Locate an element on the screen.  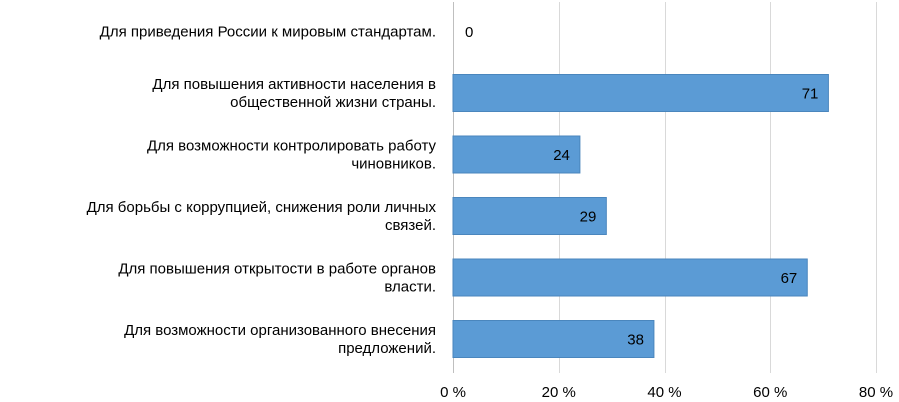
category-label: Для возможности контролировать работу is located at coordinates (292, 146).